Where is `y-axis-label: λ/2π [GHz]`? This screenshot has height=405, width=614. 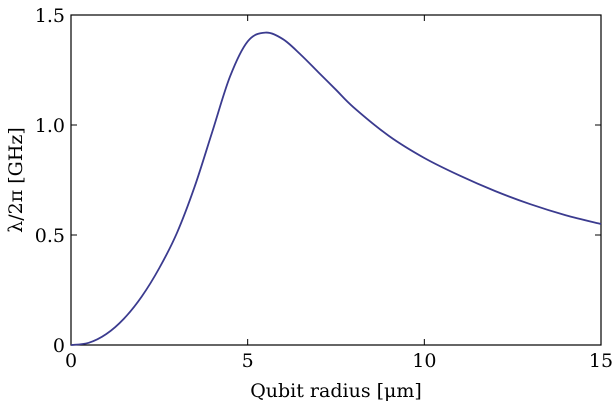 y-axis-label: λ/2π [GHz] is located at coordinates (16, 180).